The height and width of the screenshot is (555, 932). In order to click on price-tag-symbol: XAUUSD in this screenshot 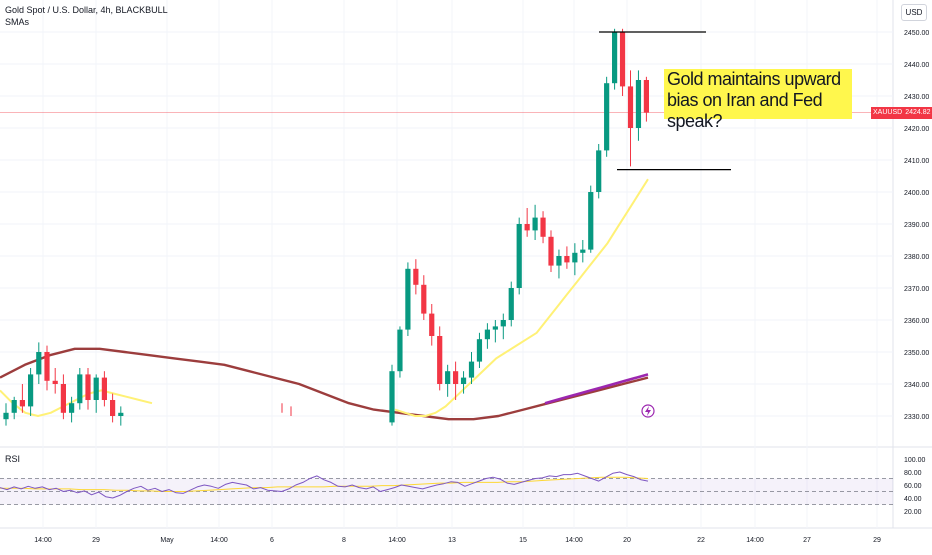, I will do `click(888, 112)`.